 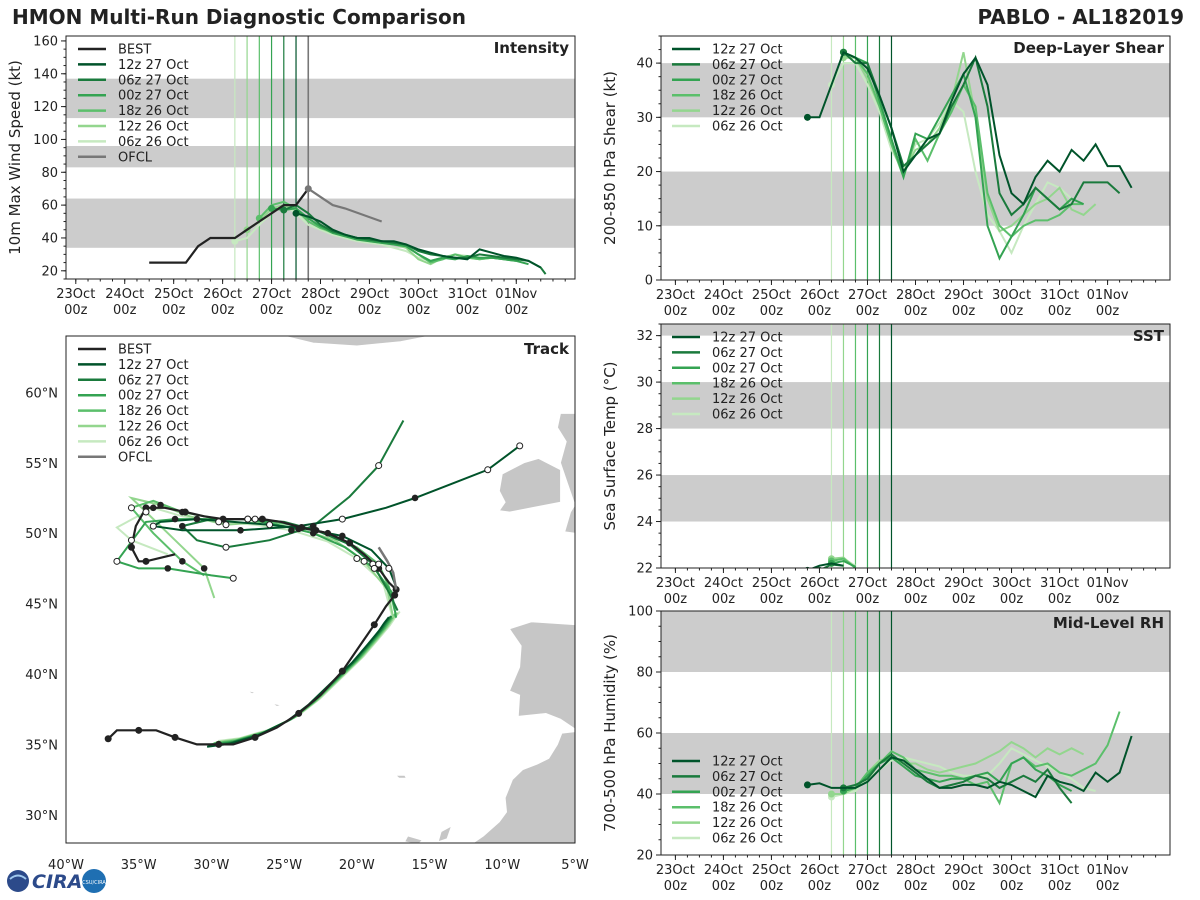 I want to click on panel-title-track: Track, so click(x=547, y=349).